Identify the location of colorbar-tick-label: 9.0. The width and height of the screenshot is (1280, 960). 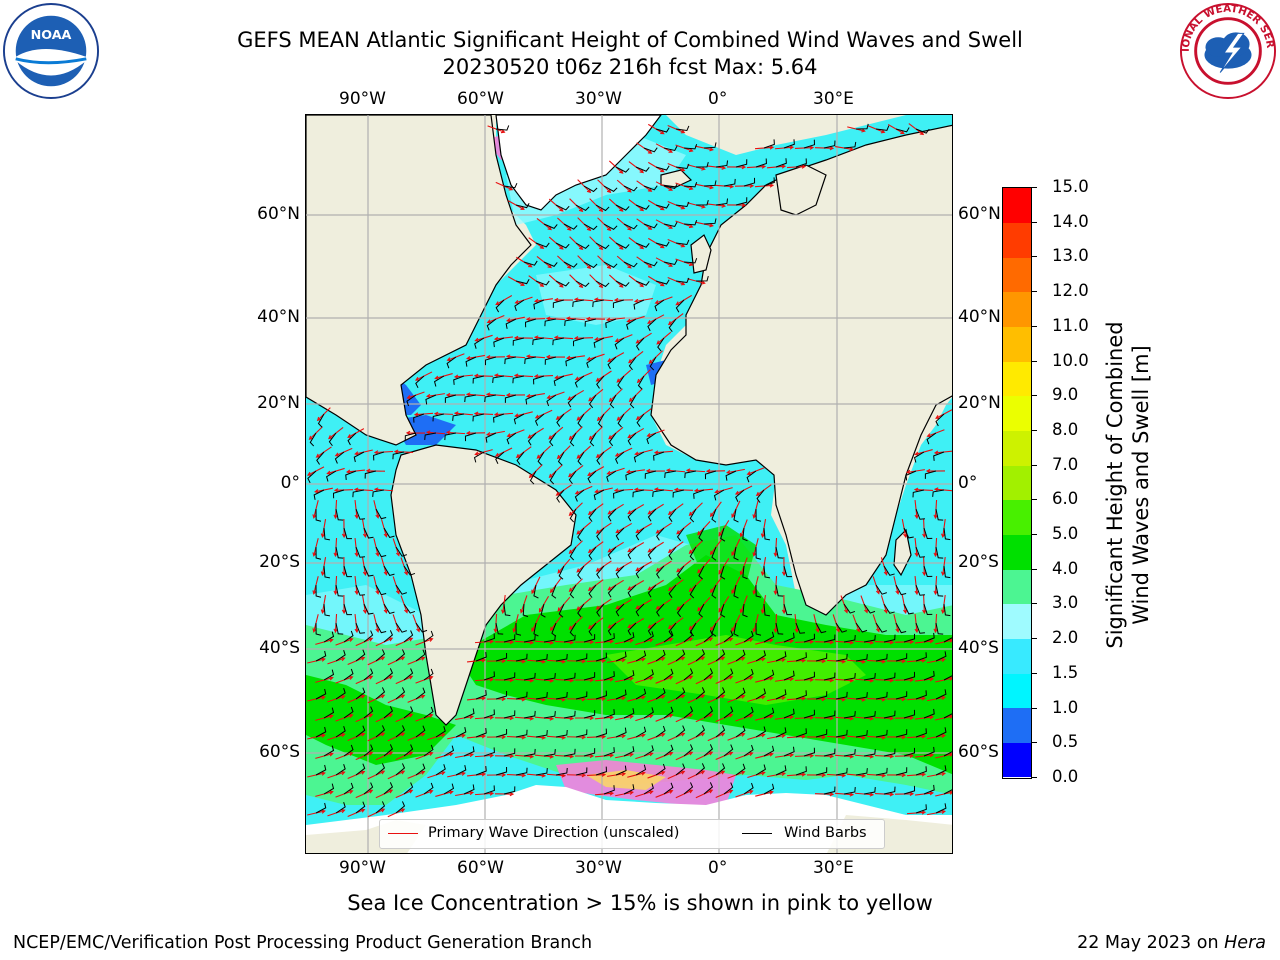
(1065, 395).